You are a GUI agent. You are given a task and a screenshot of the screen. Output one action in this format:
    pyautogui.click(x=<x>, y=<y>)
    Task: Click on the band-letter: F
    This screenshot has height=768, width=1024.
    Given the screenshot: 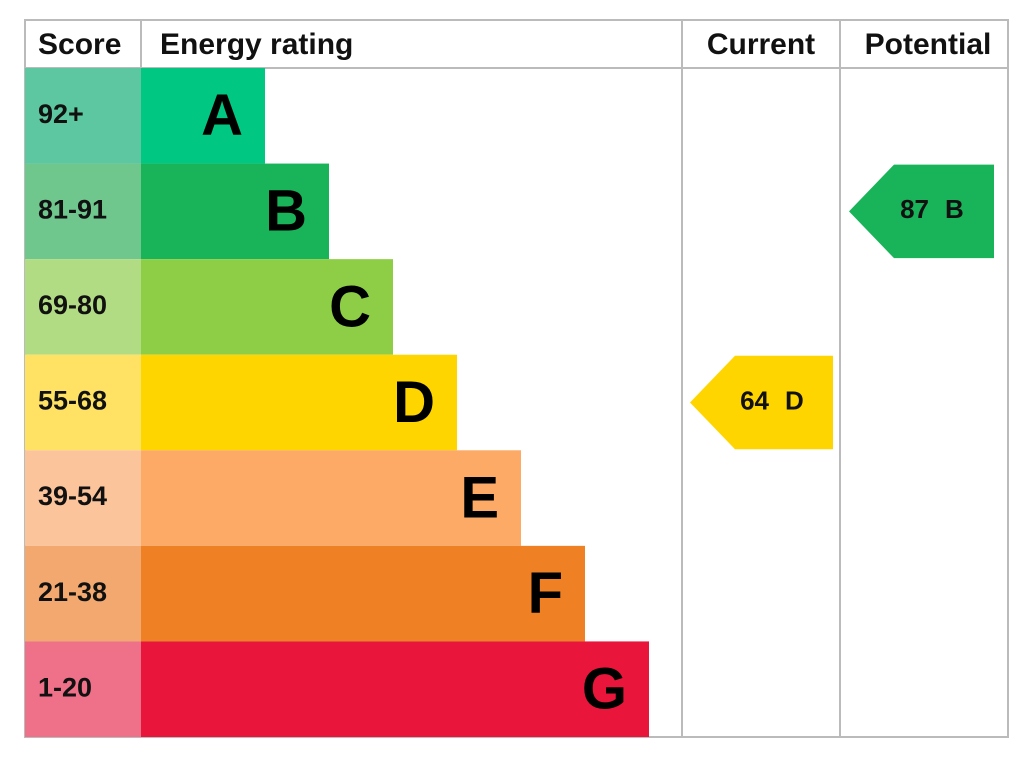 What is the action you would take?
    pyautogui.click(x=545, y=593)
    